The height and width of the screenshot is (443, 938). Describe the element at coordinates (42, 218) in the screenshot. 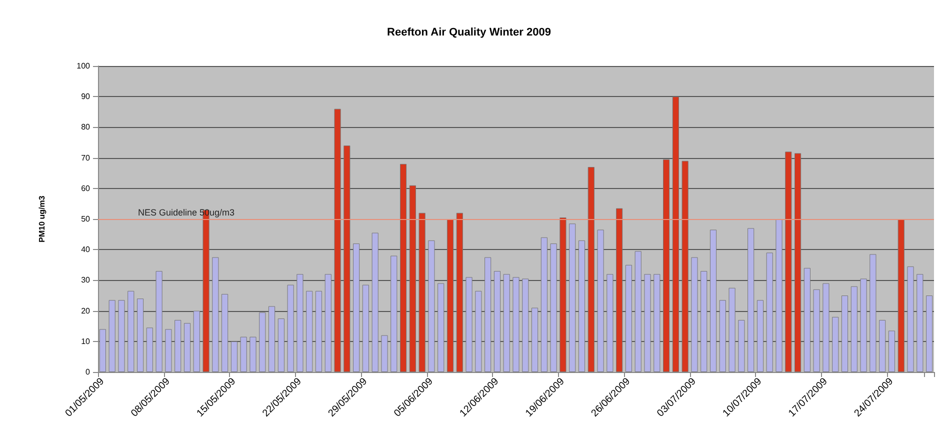

I see `y-axis-title: PM10 ug/m3` at that location.